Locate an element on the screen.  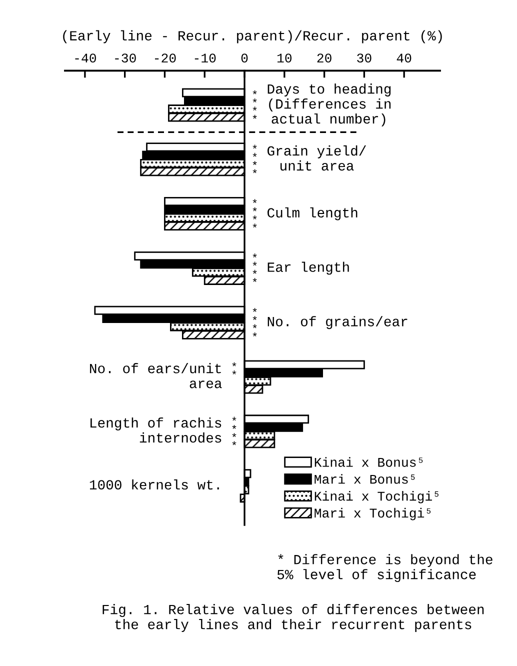
y-tick-label: Length of rachis internodes is located at coordinates (156, 430).